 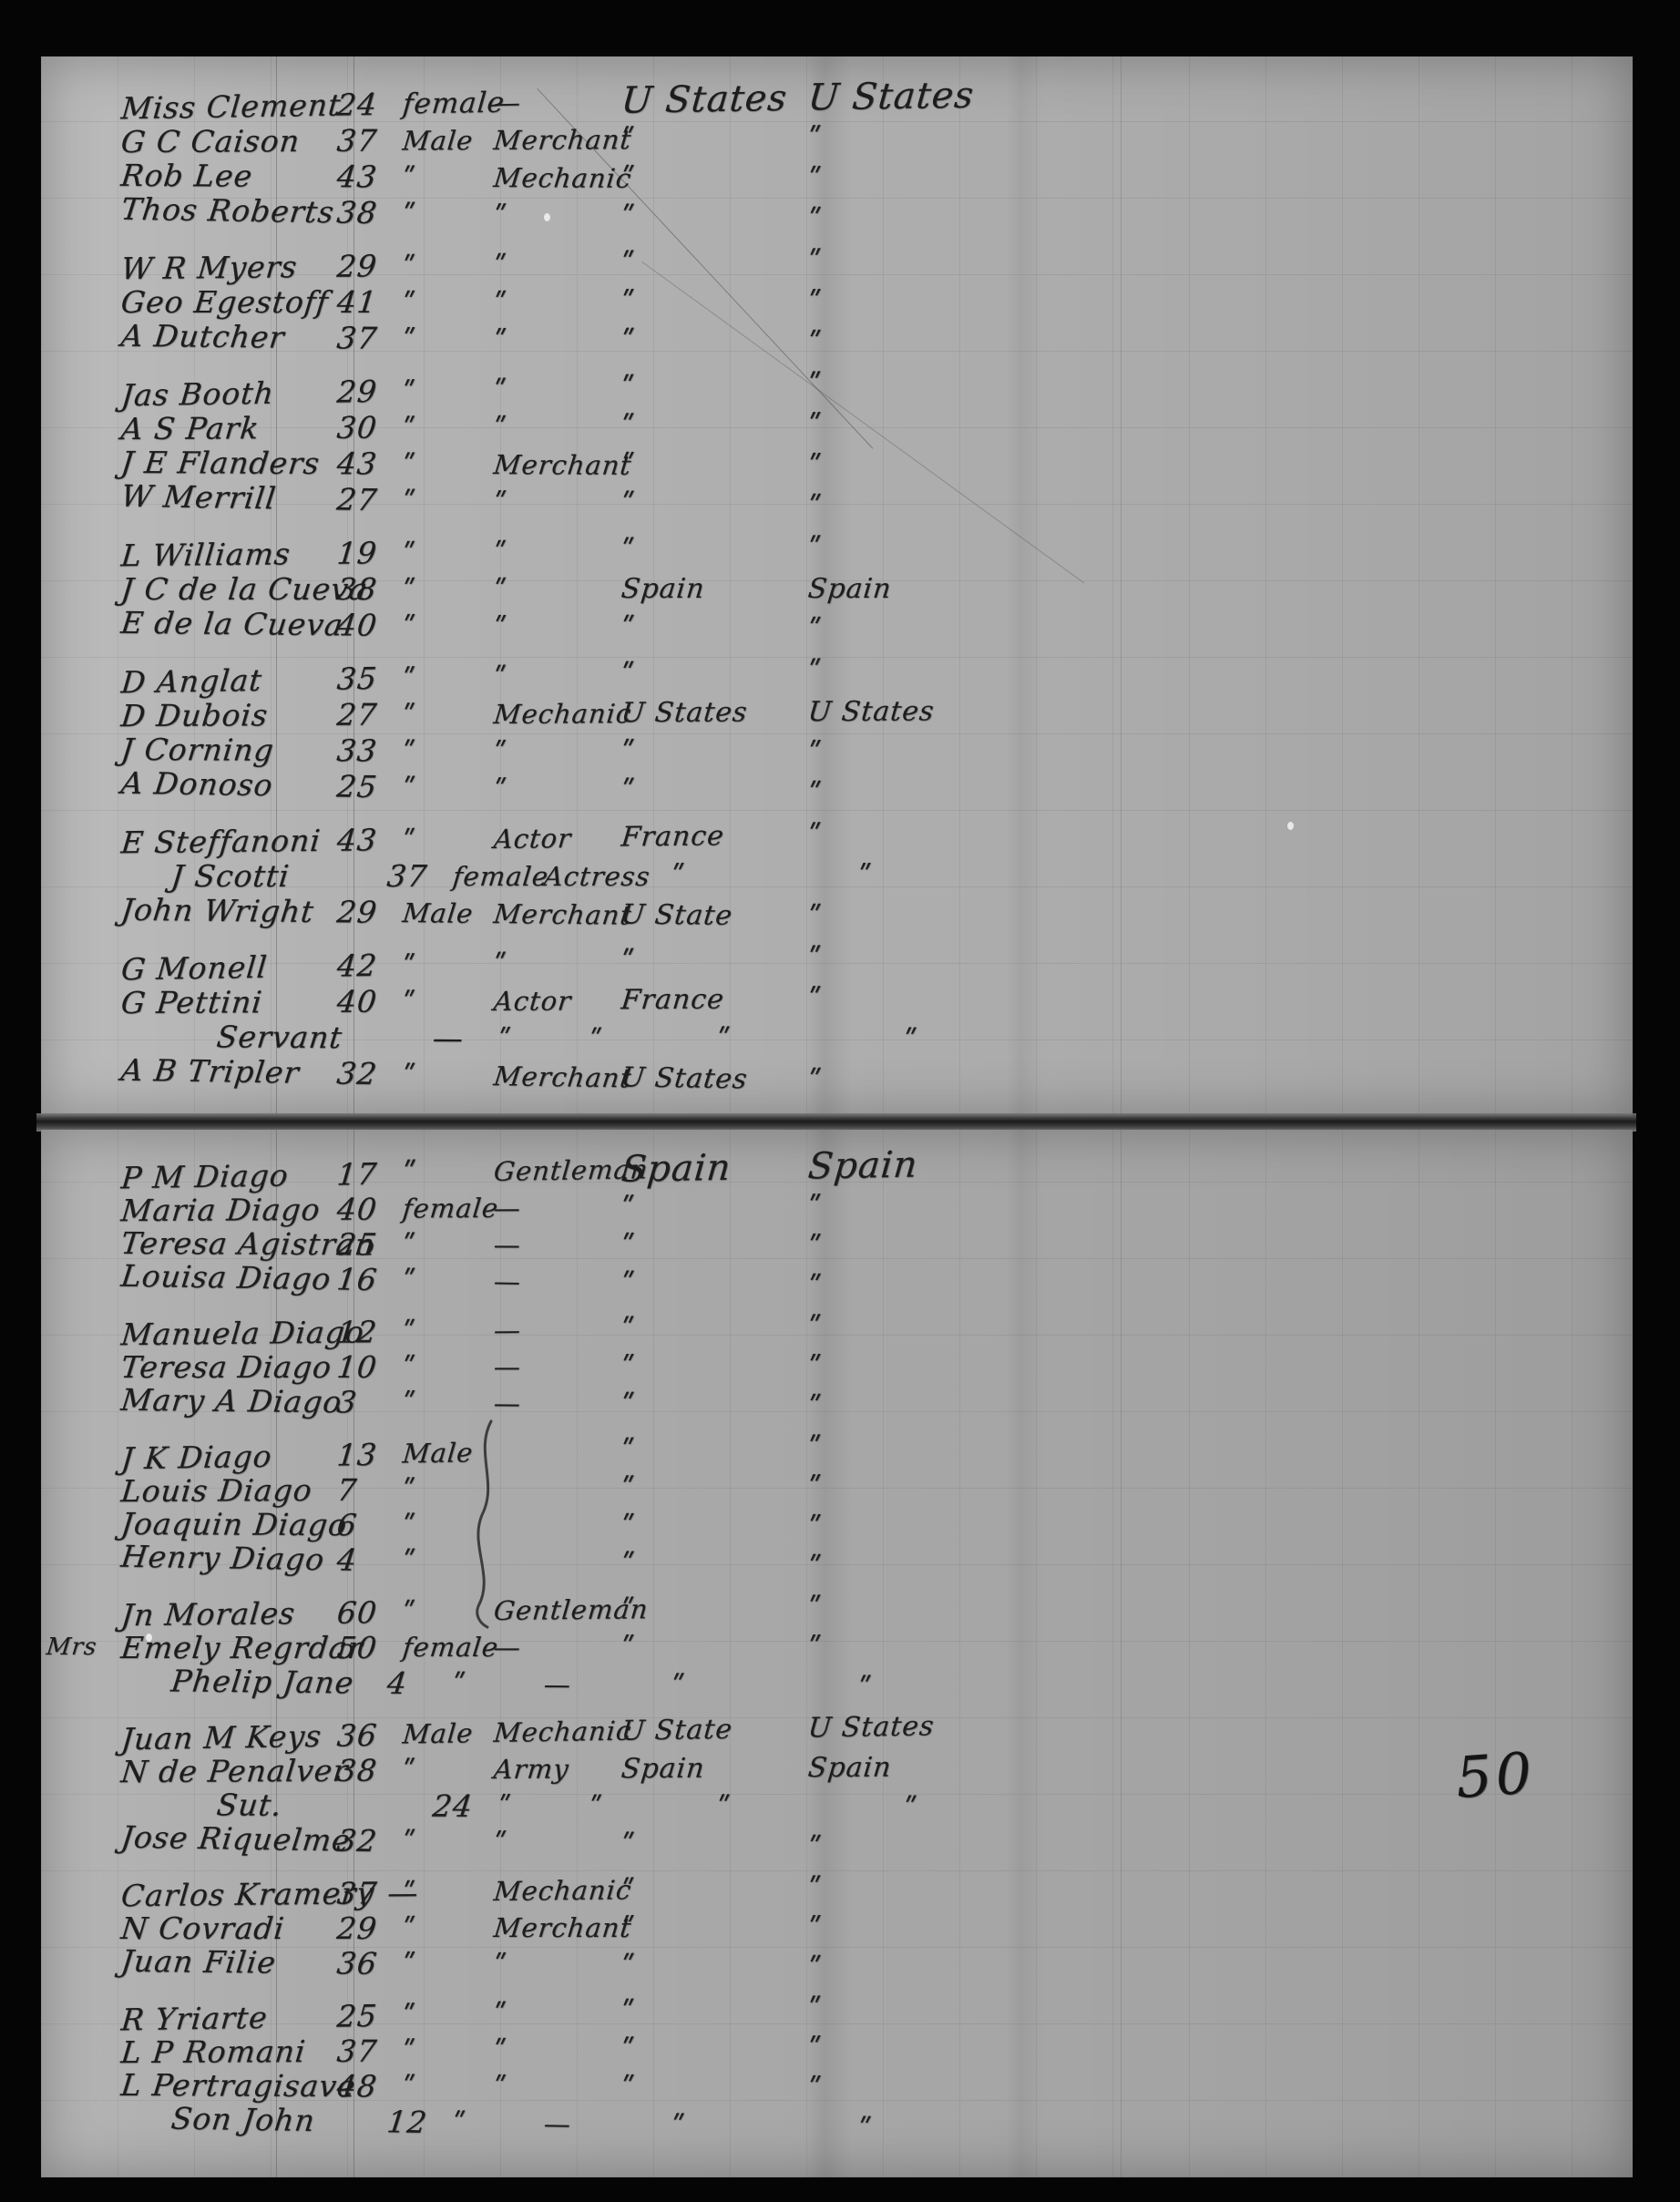 What do you see at coordinates (357, 104) in the screenshot?
I see `row-age: 24` at bounding box center [357, 104].